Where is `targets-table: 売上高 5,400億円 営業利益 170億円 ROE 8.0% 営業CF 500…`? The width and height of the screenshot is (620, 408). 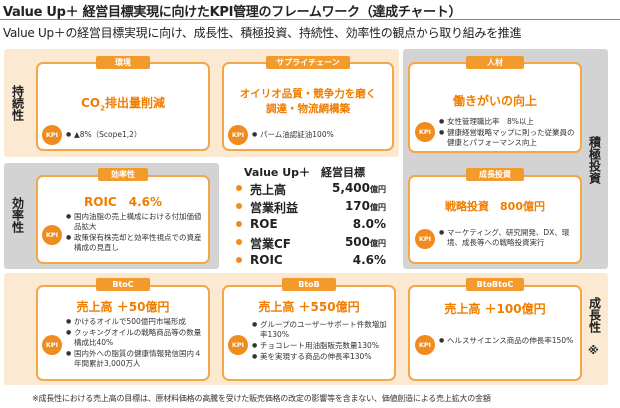
targets-table: 売上高 5,400億円 営業利益 170億円 ROE 8.0% 営業CF 500… is located at coordinates (311, 224).